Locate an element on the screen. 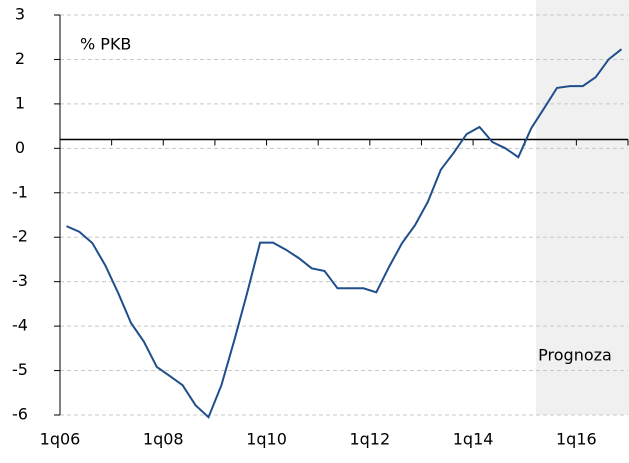 The height and width of the screenshot is (463, 629). y-tick-label: 1 is located at coordinates (20, 102).